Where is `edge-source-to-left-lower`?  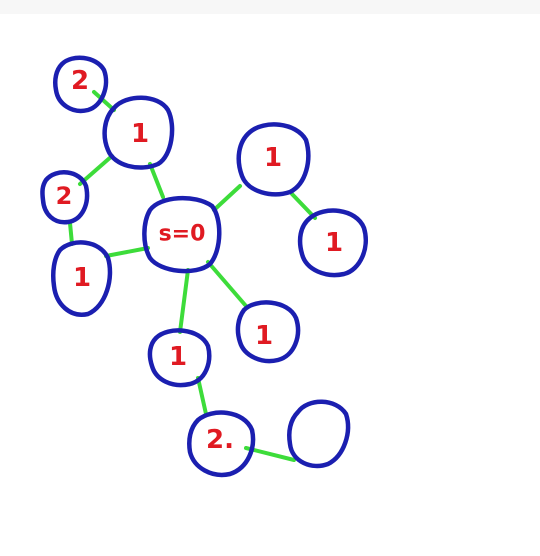
edge-source-to-left-lower is located at coordinates (127, 252).